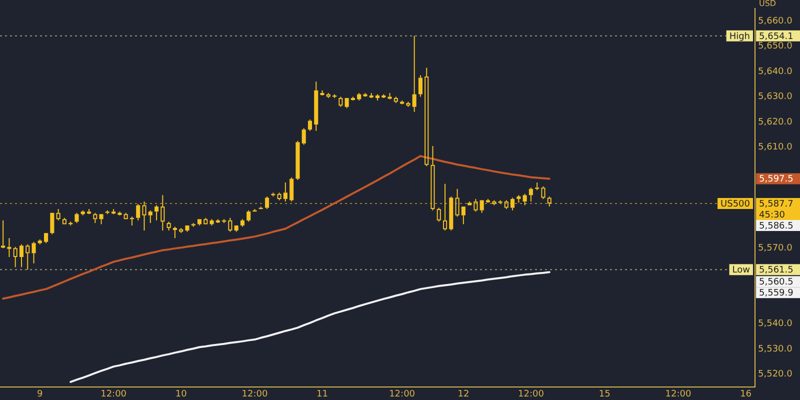 The height and width of the screenshot is (400, 800). Describe the element at coordinates (776, 37) in the screenshot. I see `text: 5,654.1` at that location.